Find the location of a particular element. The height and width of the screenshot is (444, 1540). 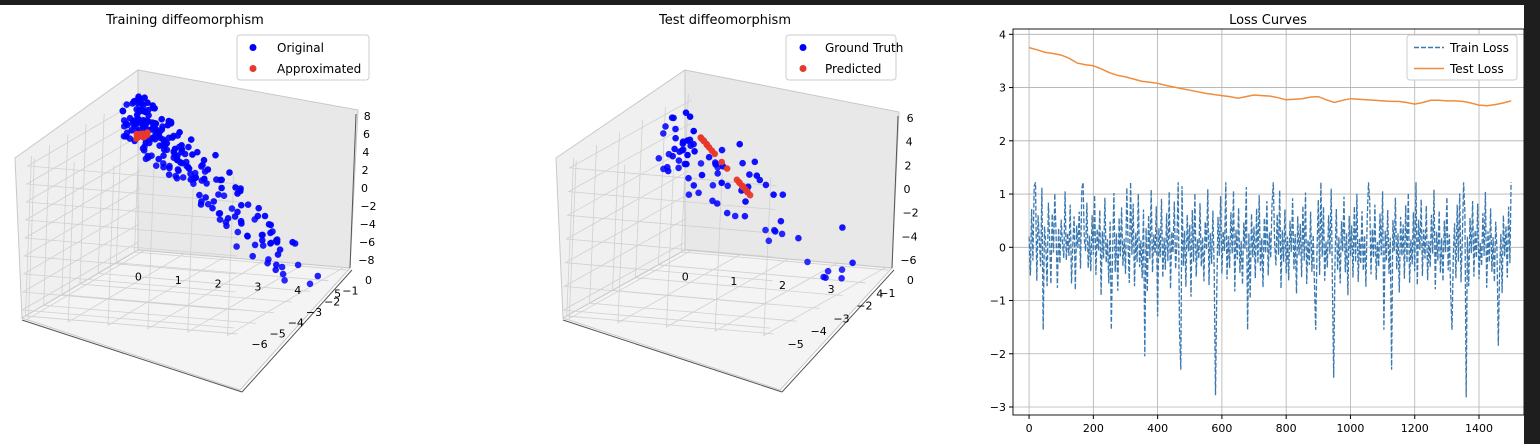

legend-marker-predicted is located at coordinates (803, 68).